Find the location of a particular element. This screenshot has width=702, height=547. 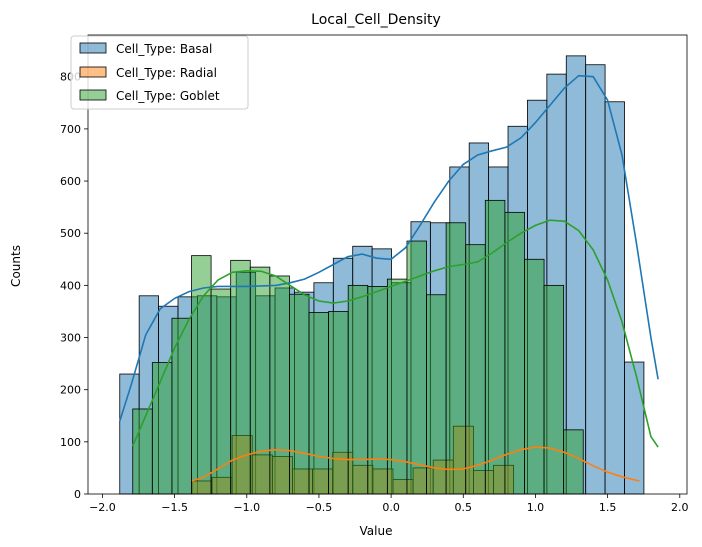

x-tick-label: −2.0 is located at coordinates (102, 507).